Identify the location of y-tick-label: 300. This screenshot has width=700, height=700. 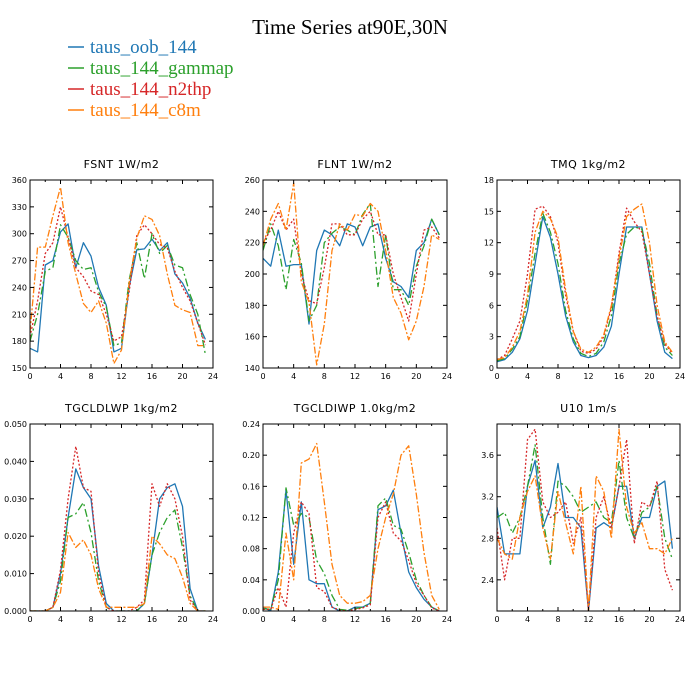
(19, 234).